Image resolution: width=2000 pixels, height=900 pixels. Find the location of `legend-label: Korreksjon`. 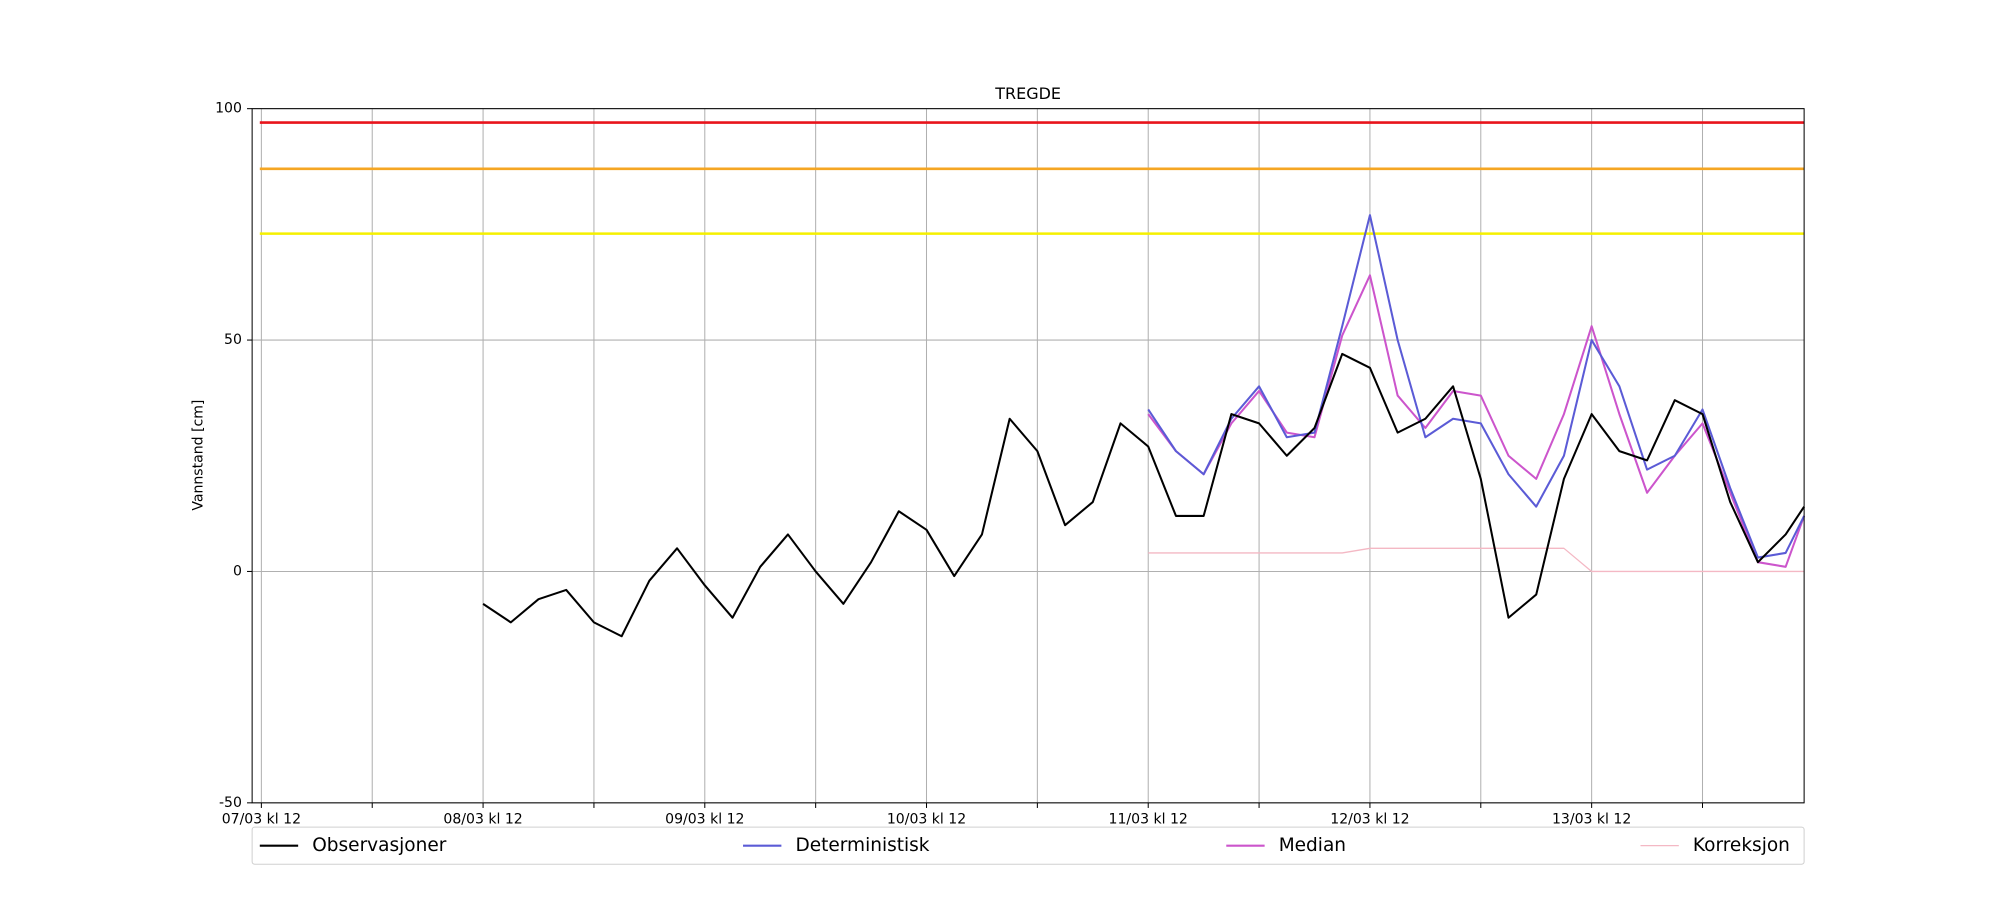

legend-label: Korreksjon is located at coordinates (1741, 845).